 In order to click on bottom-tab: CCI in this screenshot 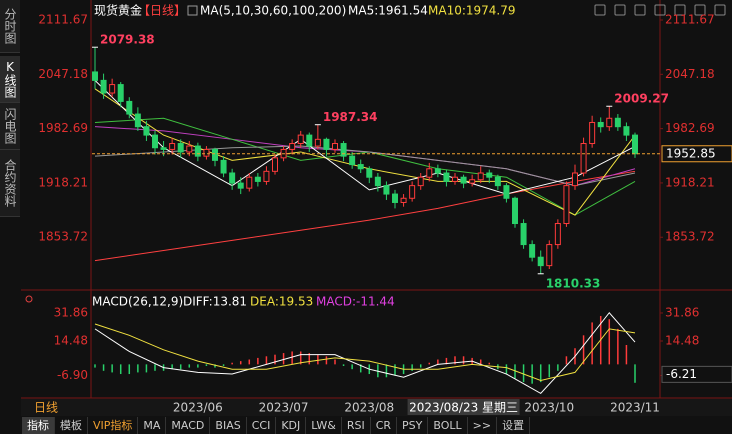, I will do `click(262, 425)`.